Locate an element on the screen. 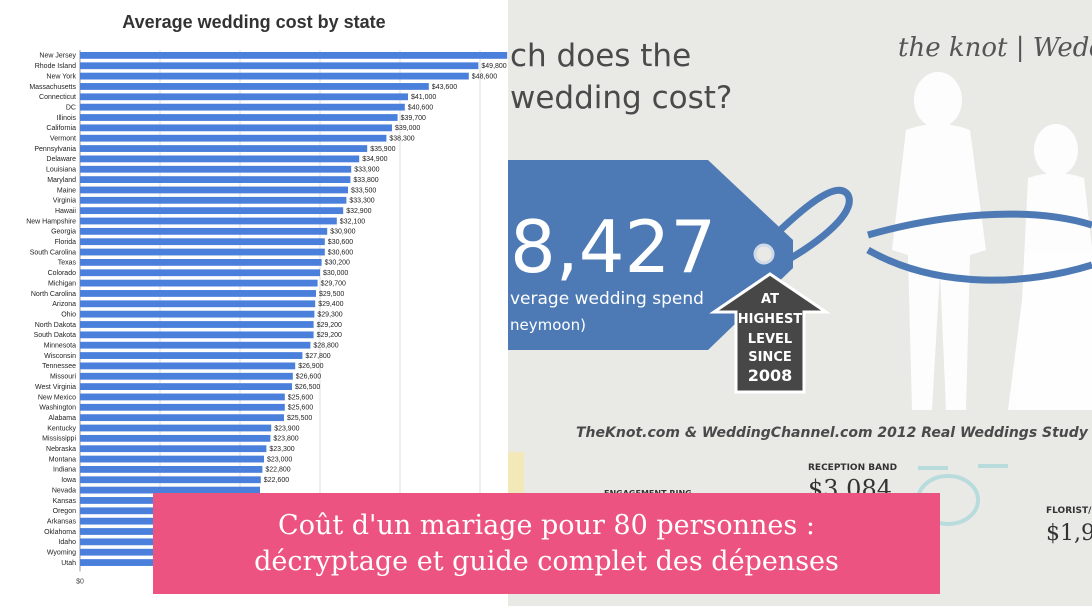 This screenshot has height=606, width=1092. category-label: New Jersey is located at coordinates (57, 56).